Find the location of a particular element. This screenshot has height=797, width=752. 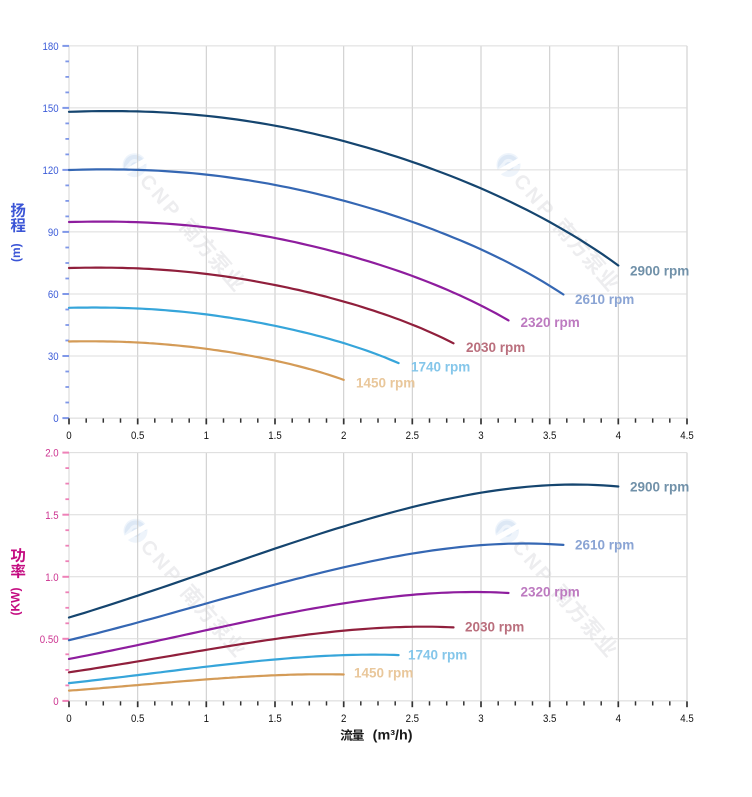

svg-text: 60 is located at coordinates (53, 295).